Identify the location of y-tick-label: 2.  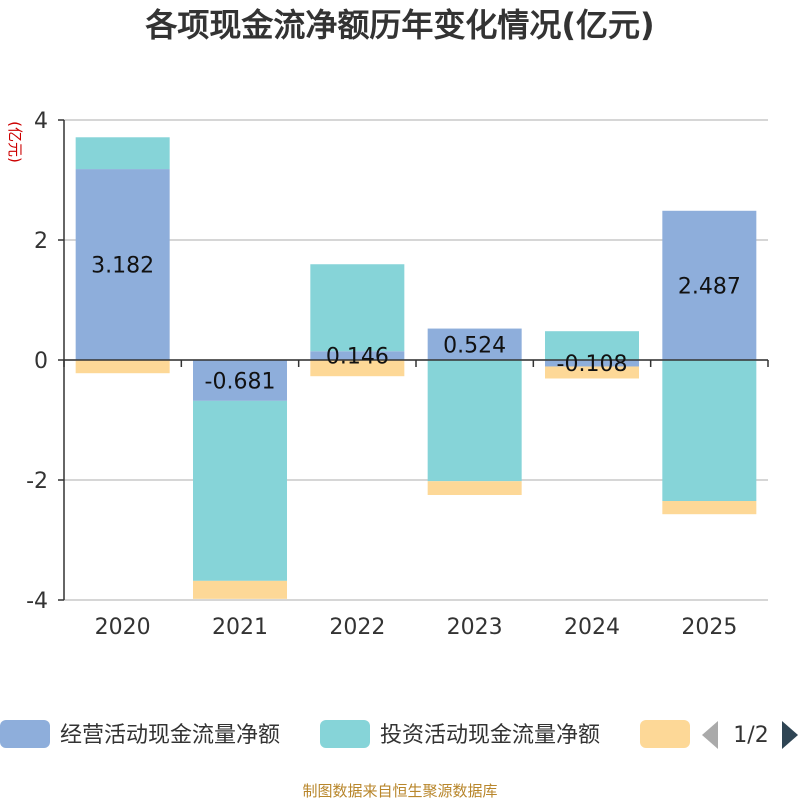
(41, 241).